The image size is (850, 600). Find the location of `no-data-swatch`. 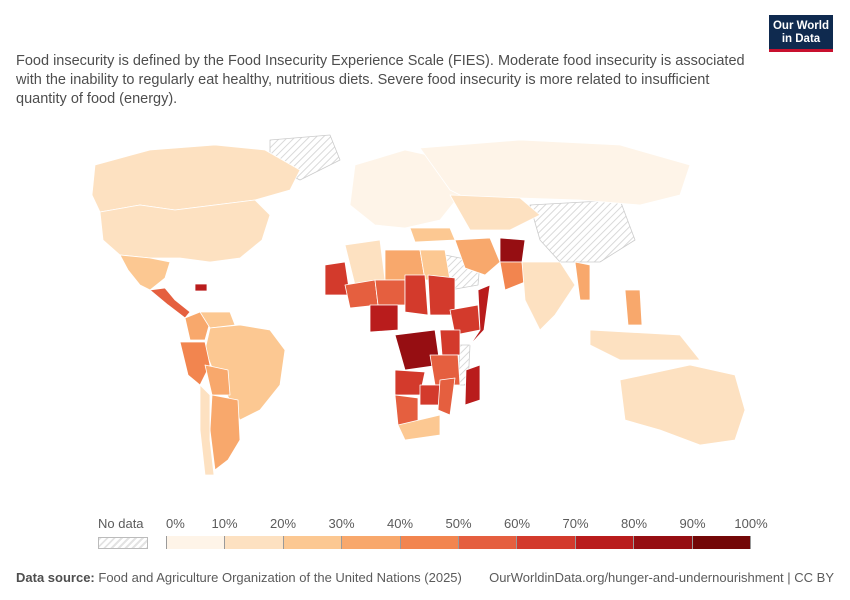

no-data-swatch is located at coordinates (123, 543).